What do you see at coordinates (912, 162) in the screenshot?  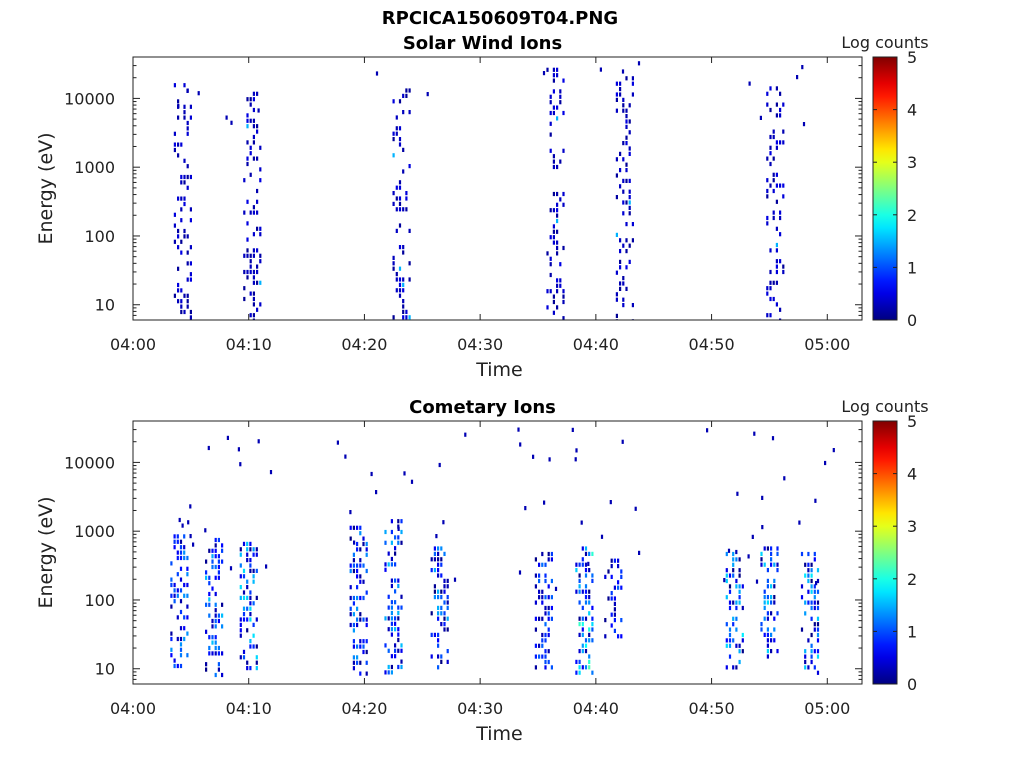 I see `colorbar-tick-label: 3` at bounding box center [912, 162].